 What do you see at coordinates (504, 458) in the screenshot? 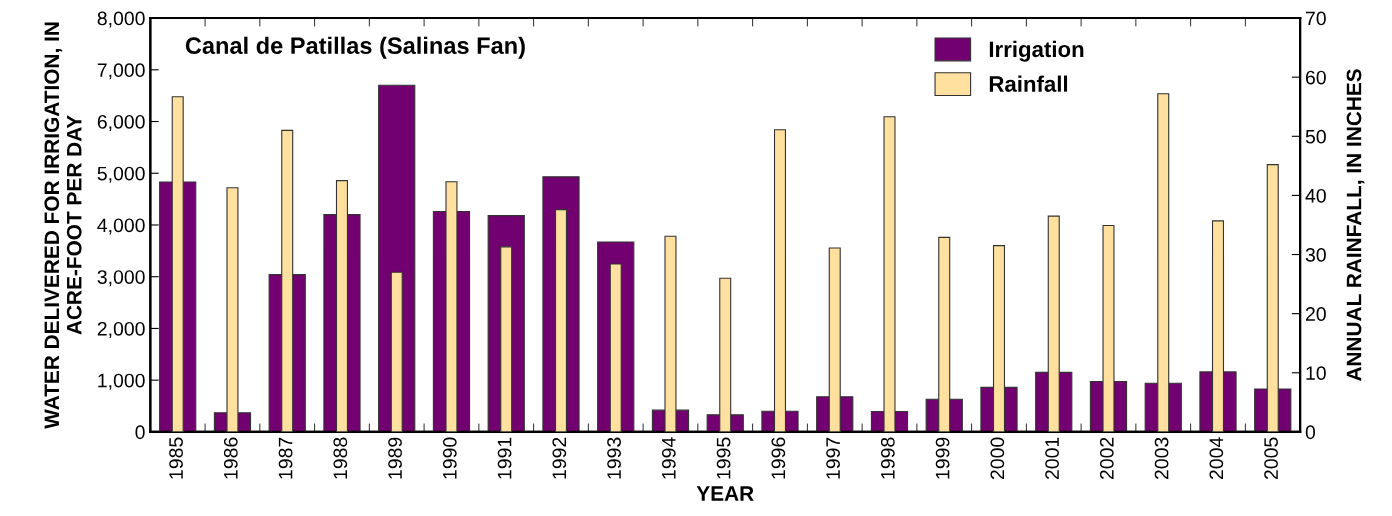
I see `x-tick-label: 1991` at bounding box center [504, 458].